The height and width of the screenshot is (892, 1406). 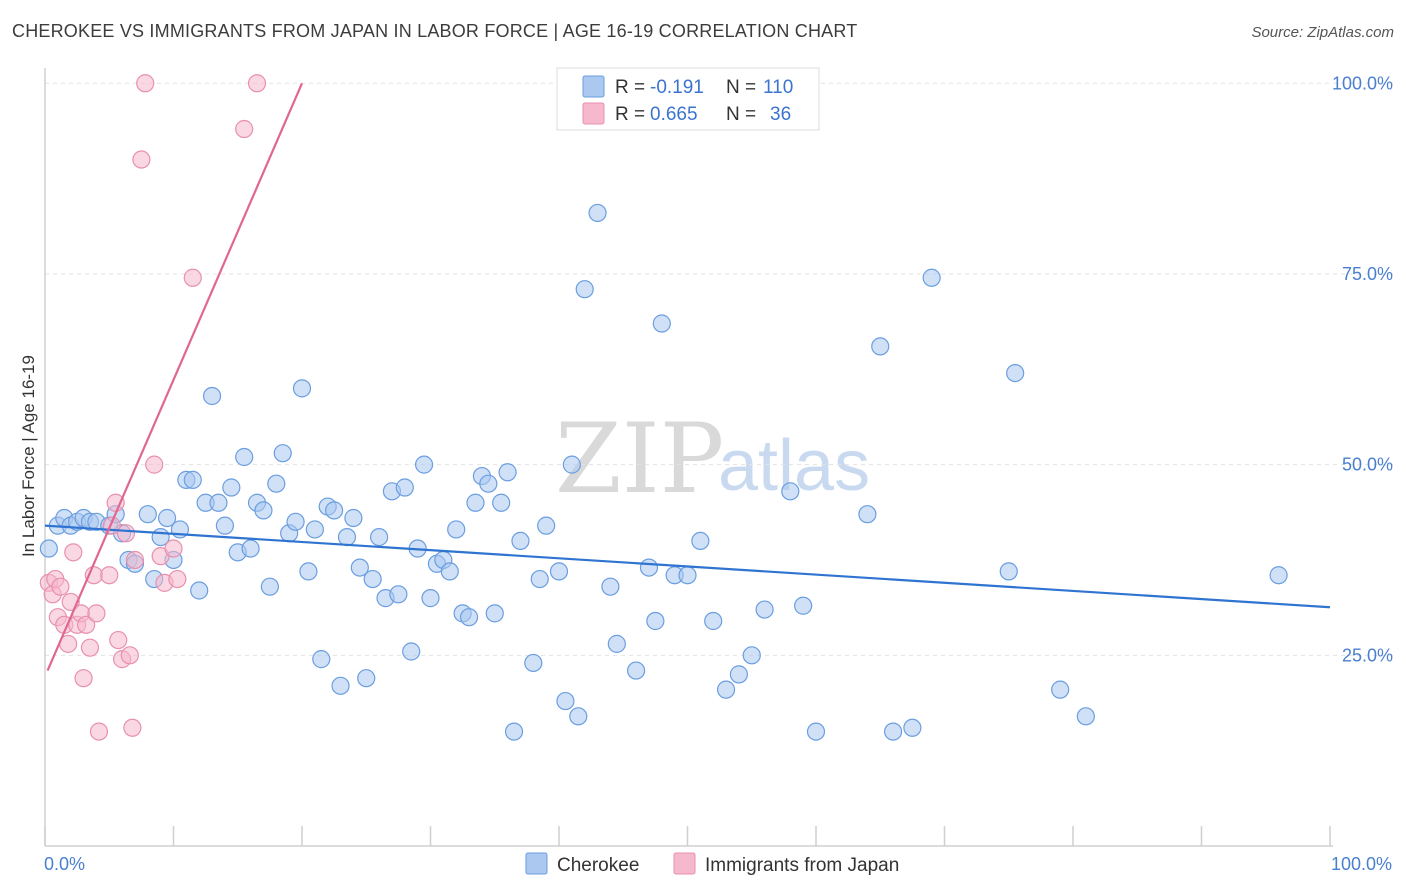 I want to click on legend-n-value-2: 36, so click(x=780, y=114).